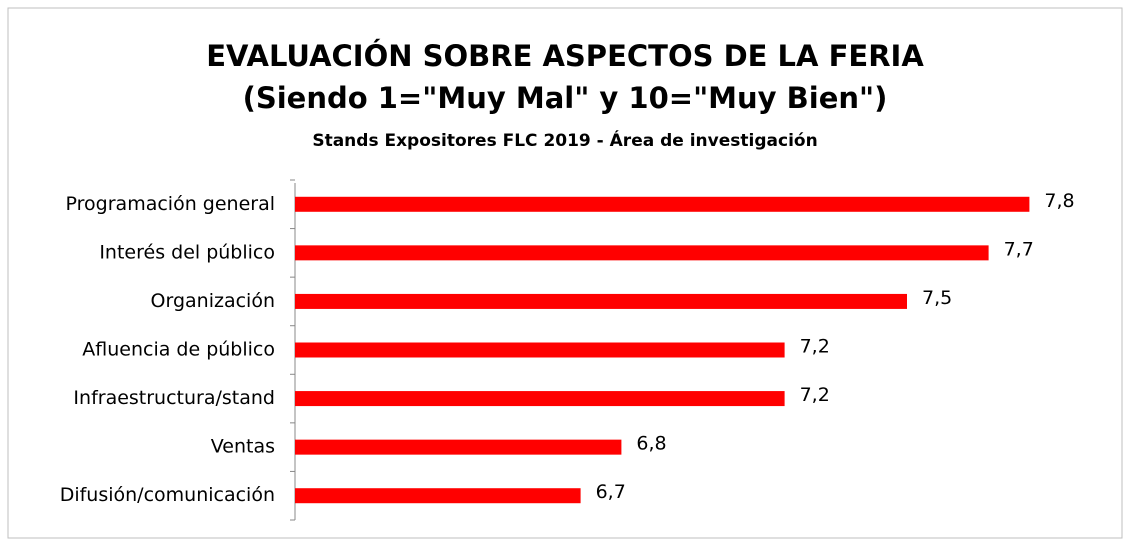 This screenshot has height=546, width=1131. Describe the element at coordinates (167, 495) in the screenshot. I see `category-label: Difusión/comunicación` at that location.